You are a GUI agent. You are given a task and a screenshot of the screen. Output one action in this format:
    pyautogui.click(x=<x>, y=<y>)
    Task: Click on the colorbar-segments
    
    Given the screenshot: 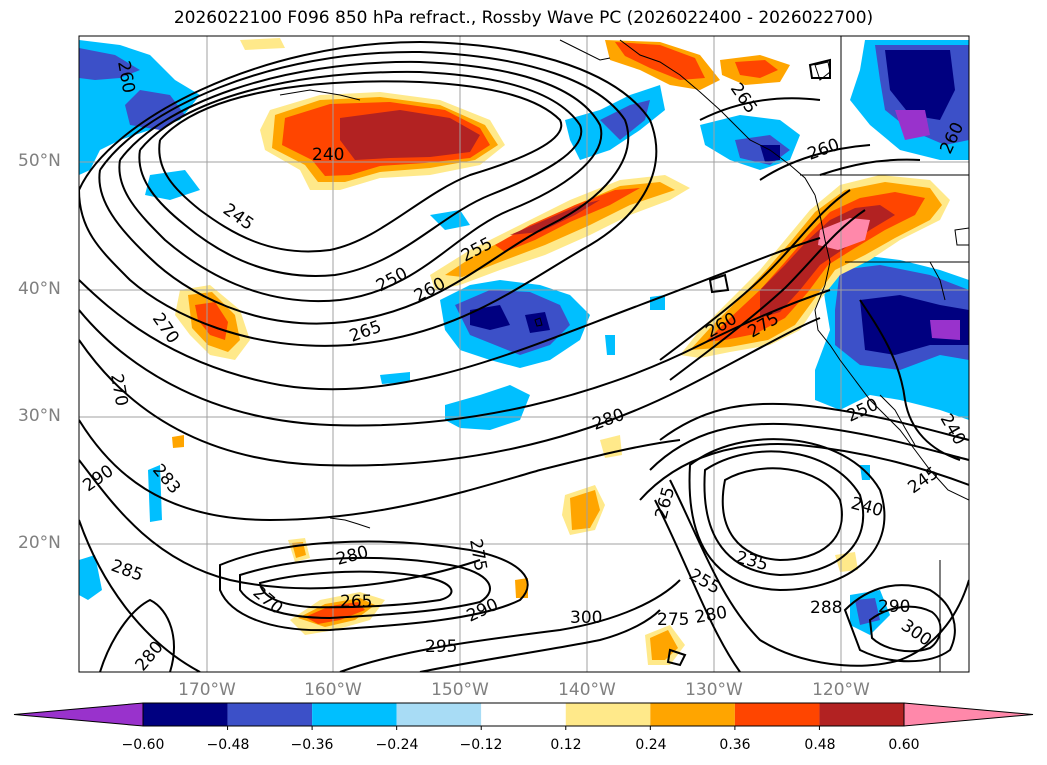 What is the action you would take?
    pyautogui.click(x=523, y=716)
    